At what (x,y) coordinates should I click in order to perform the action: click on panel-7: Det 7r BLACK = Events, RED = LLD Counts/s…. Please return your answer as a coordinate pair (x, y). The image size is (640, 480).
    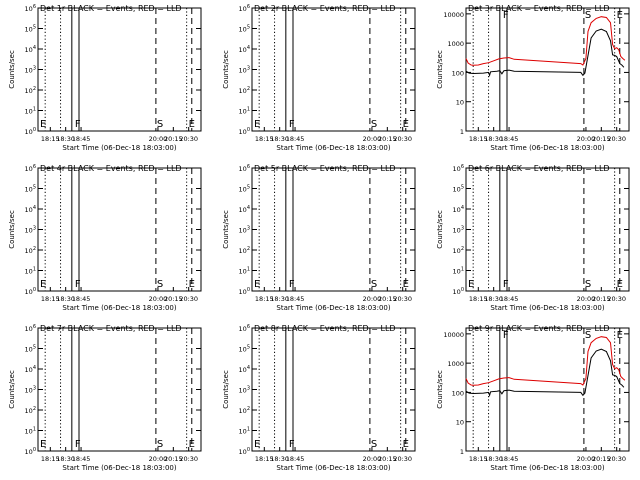
    Looking at the image, I should click on (105, 398).